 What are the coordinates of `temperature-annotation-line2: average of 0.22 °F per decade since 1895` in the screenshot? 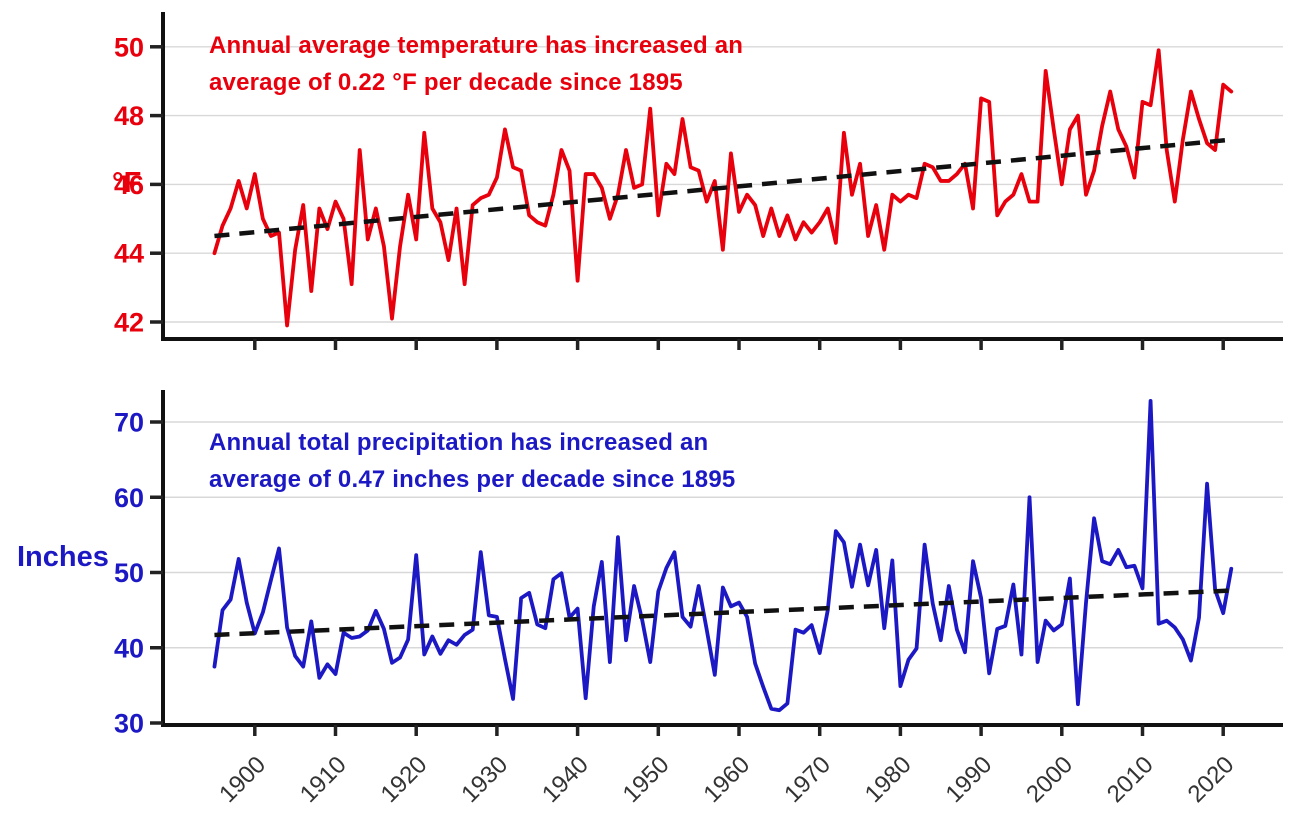 It's located at (446, 82).